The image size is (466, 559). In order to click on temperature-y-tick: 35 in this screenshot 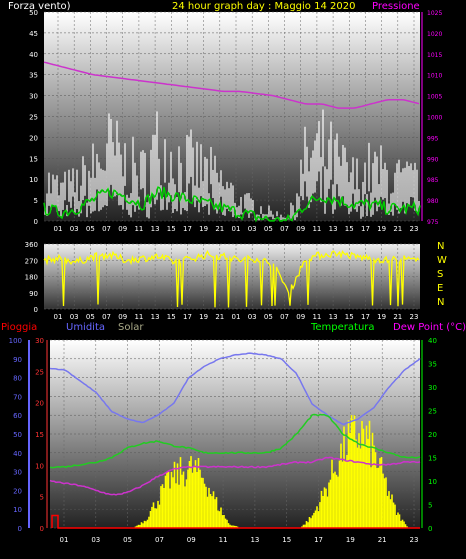, I will do `click(432, 365)`.